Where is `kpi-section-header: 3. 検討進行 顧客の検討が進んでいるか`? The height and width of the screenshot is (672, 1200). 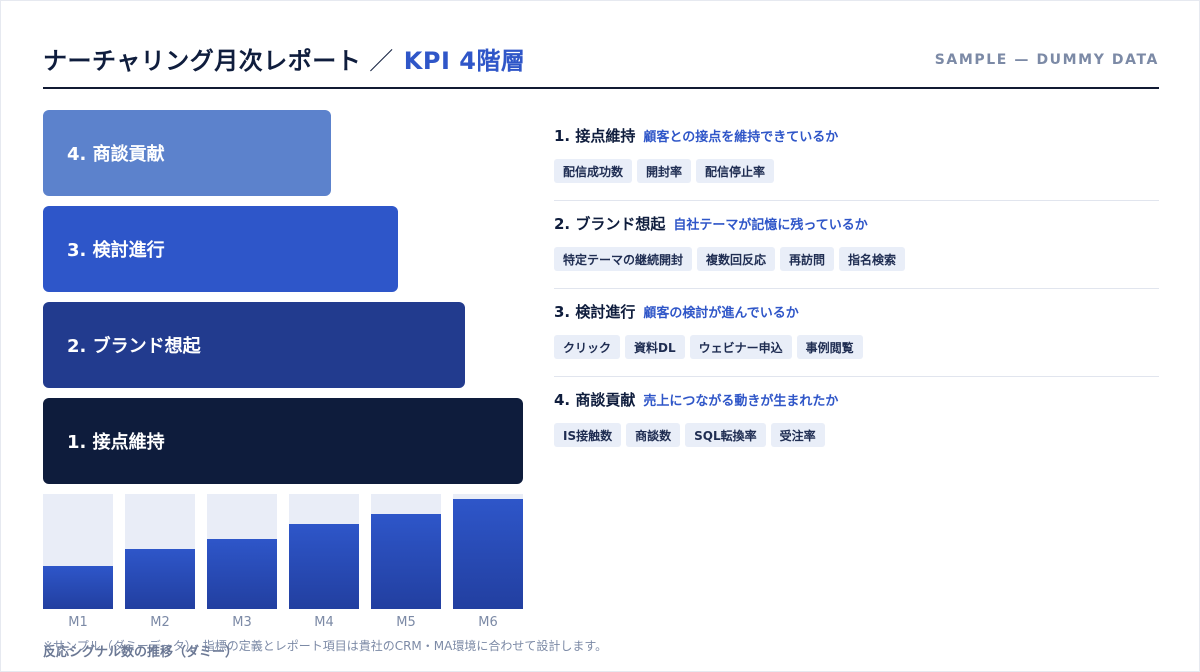
kpi-section-header: 3. 検討進行 顧客の検討が進んでいるか is located at coordinates (676, 311).